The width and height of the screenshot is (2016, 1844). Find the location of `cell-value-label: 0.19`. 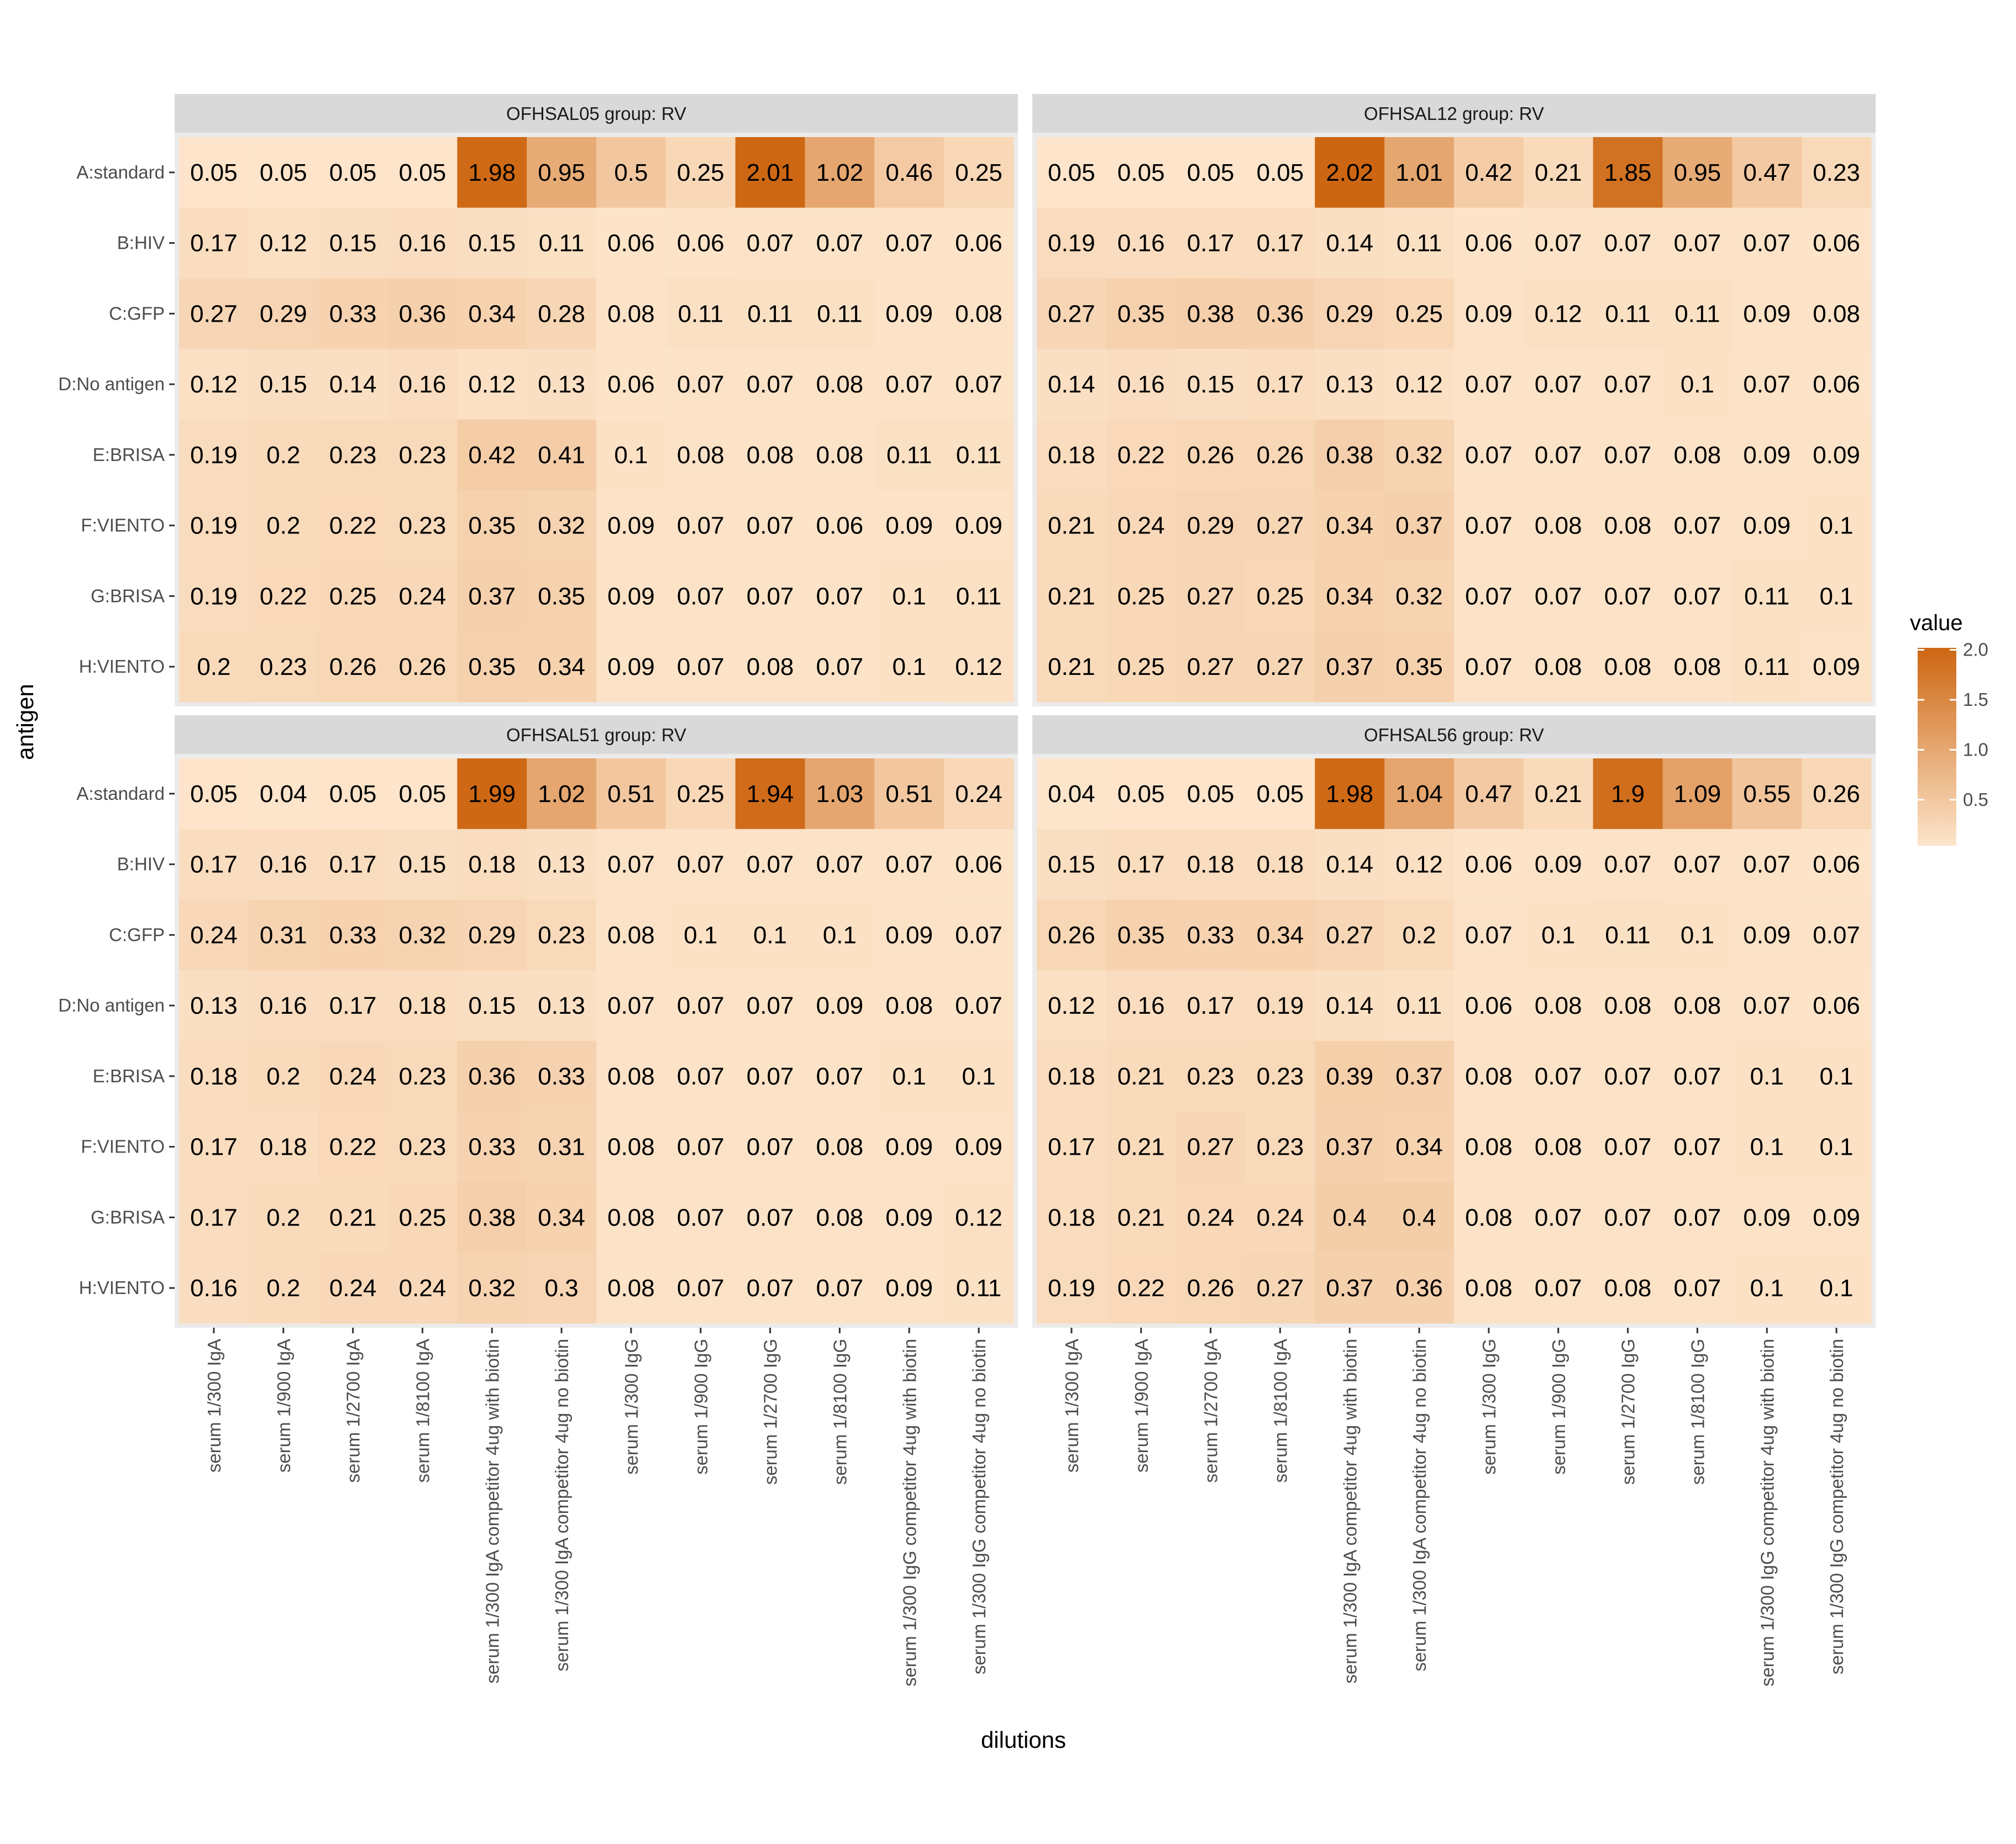

cell-value-label: 0.19 is located at coordinates (214, 455).